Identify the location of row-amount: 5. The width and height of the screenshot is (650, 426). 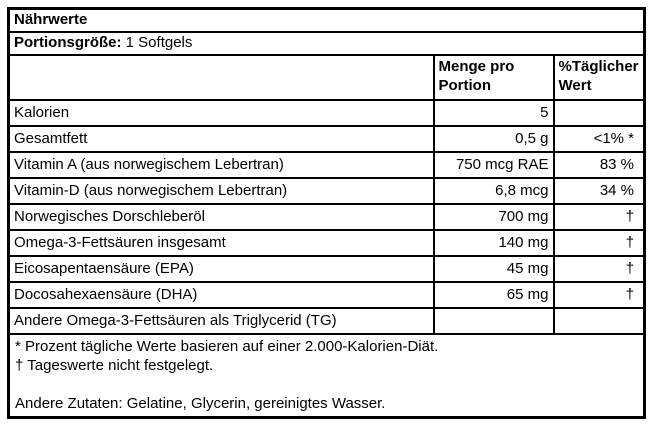
(493, 113).